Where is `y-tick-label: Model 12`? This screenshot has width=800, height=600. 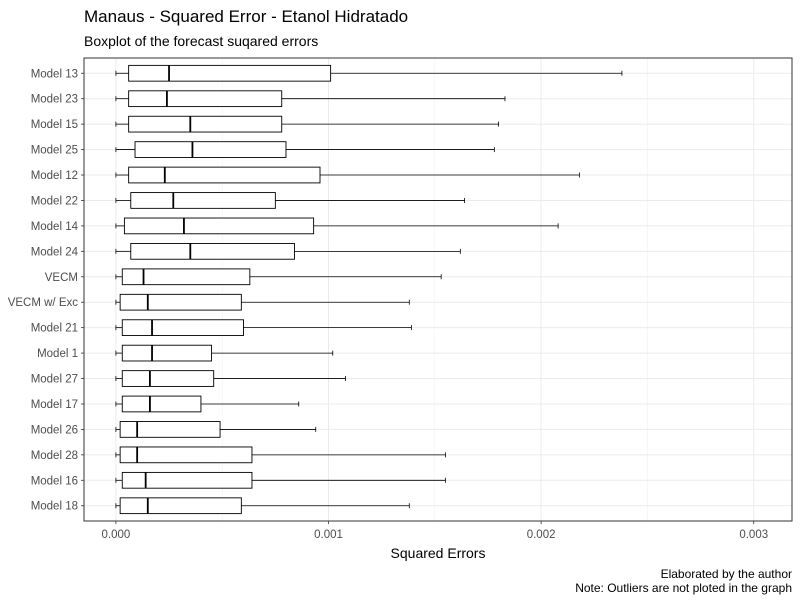
y-tick-label: Model 12 is located at coordinates (54, 176).